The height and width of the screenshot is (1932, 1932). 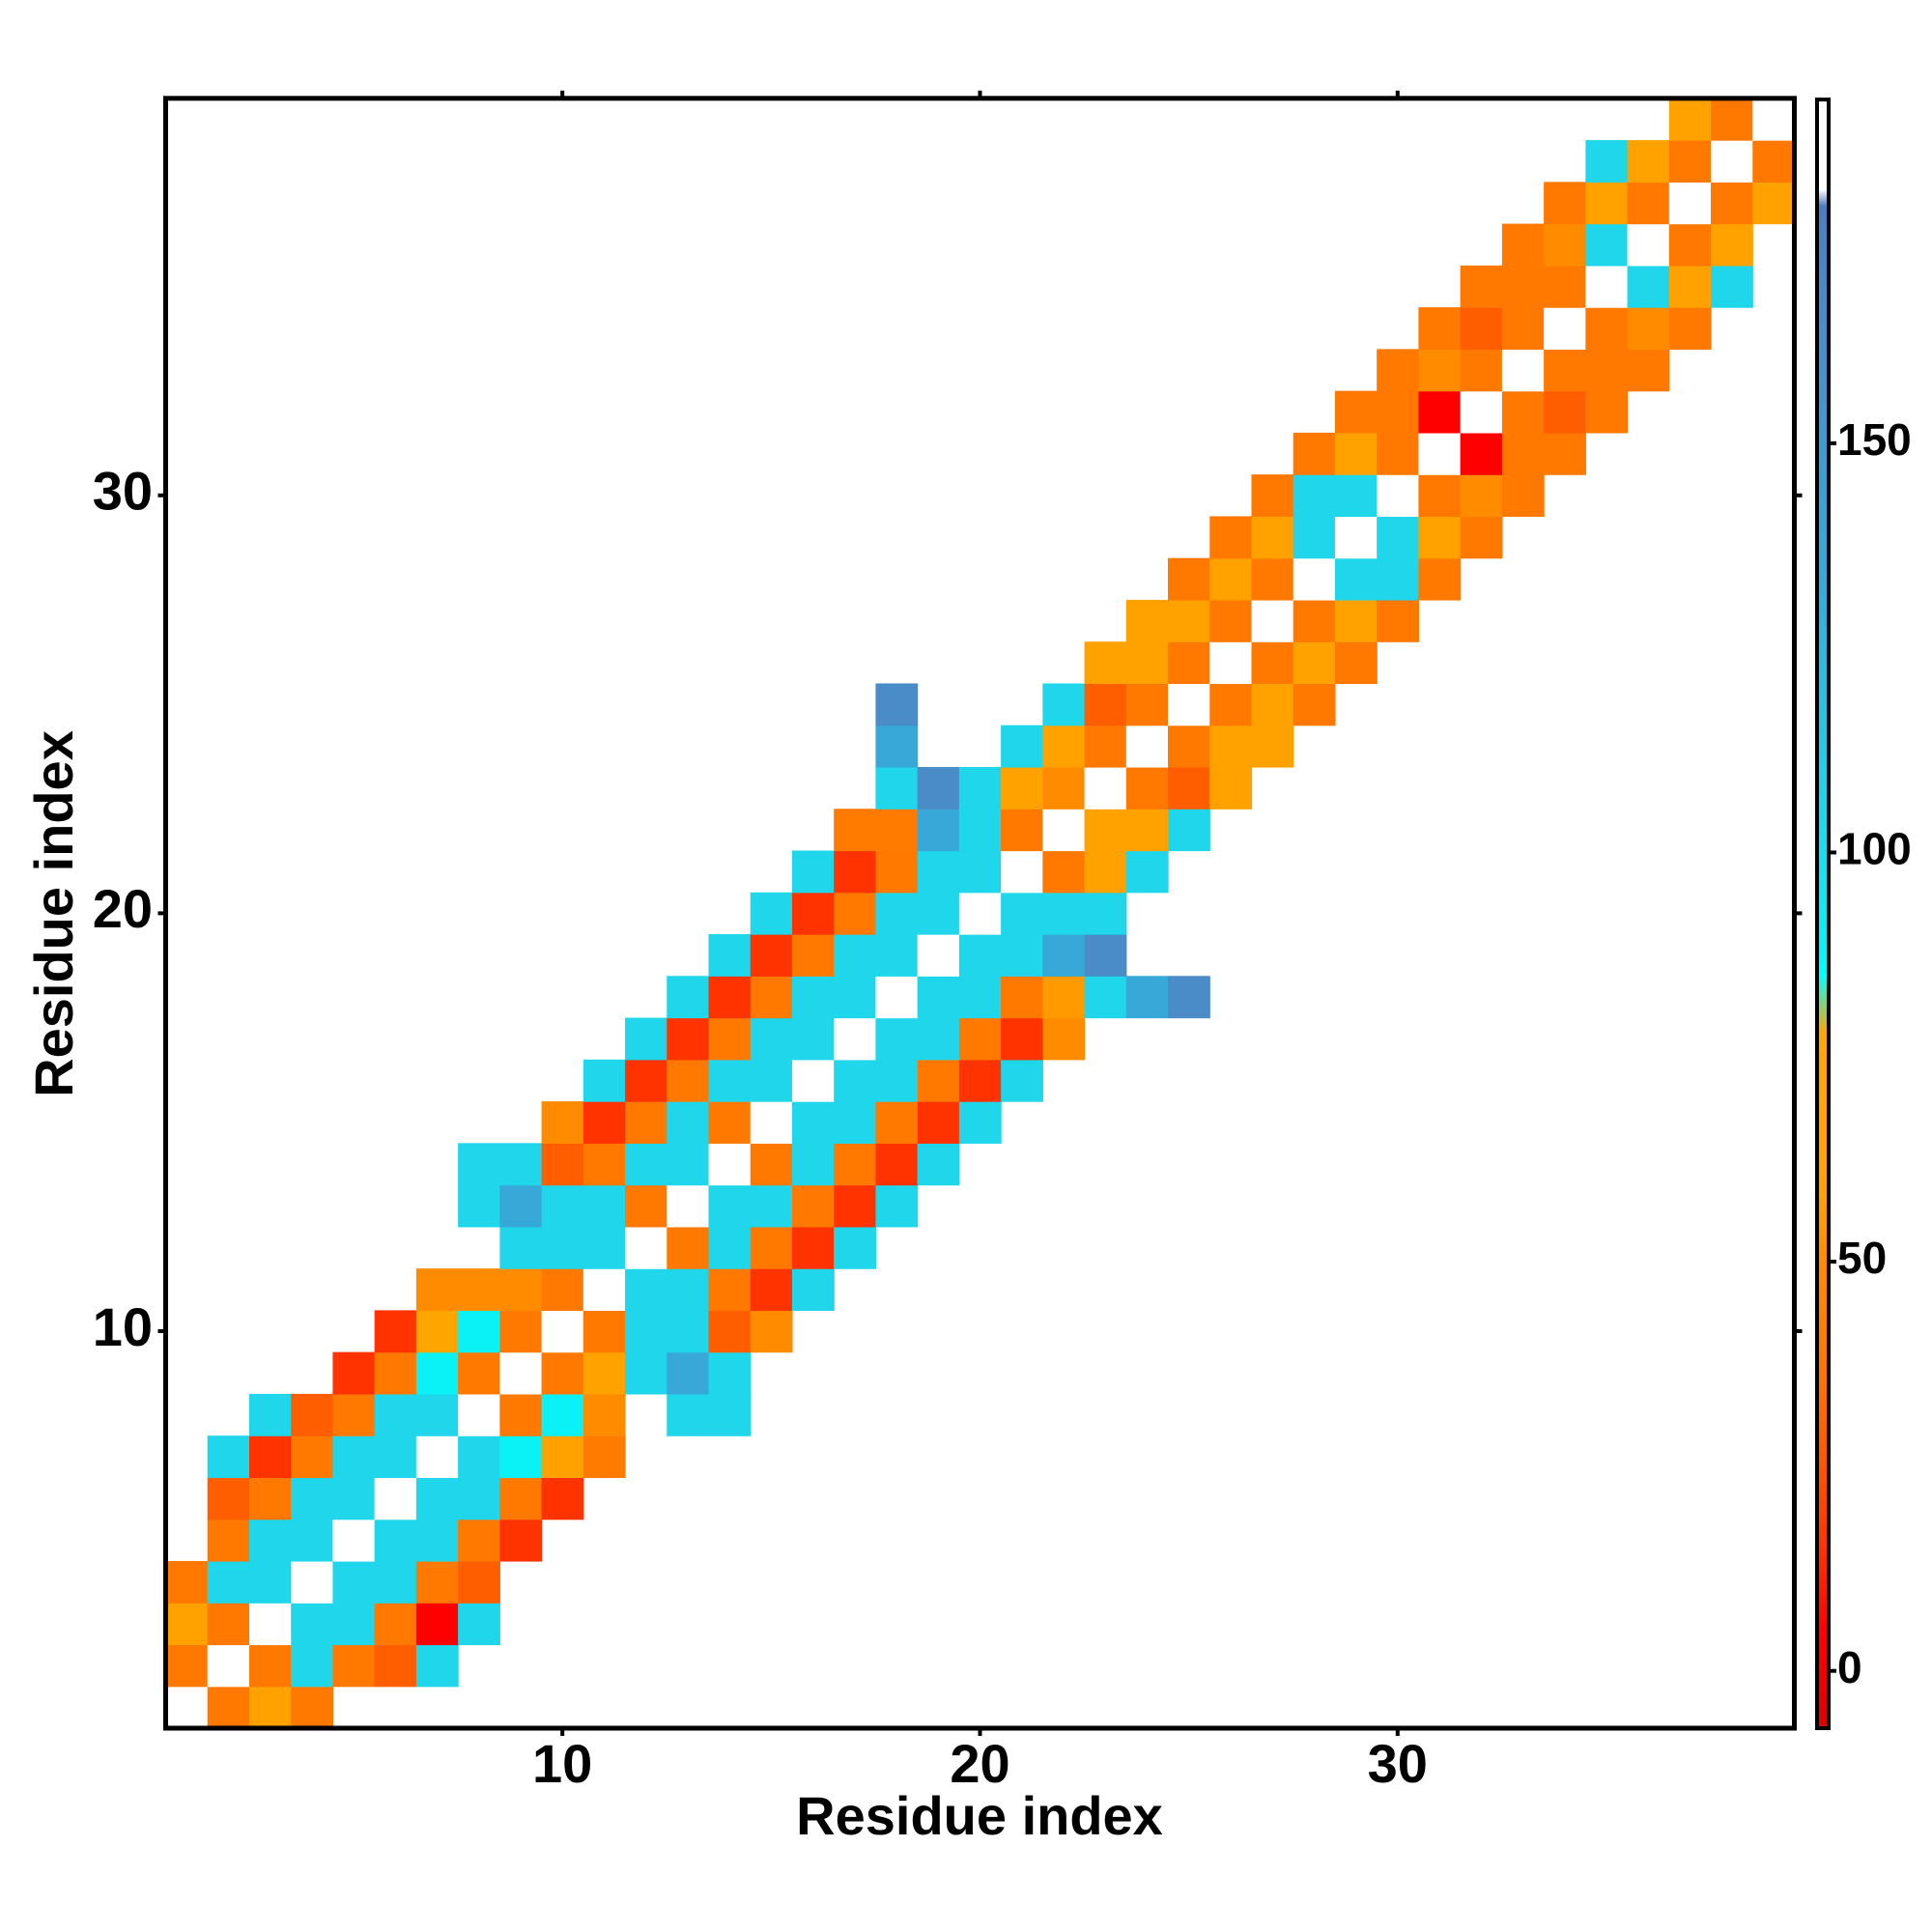 What do you see at coordinates (562, 1763) in the screenshot?
I see `x-tick-label: 10` at bounding box center [562, 1763].